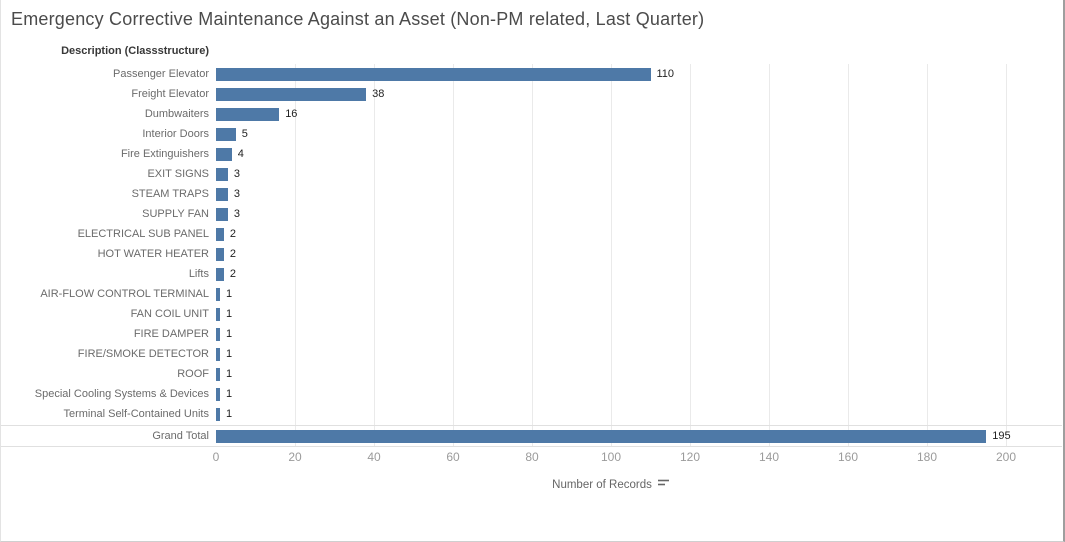  Describe the element at coordinates (176, 114) in the screenshot. I see `category-label: Dumbwaiters` at that location.